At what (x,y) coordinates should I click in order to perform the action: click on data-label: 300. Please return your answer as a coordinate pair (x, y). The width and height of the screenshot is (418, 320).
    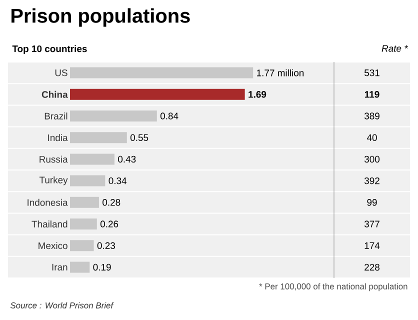
    Looking at the image, I should click on (372, 159).